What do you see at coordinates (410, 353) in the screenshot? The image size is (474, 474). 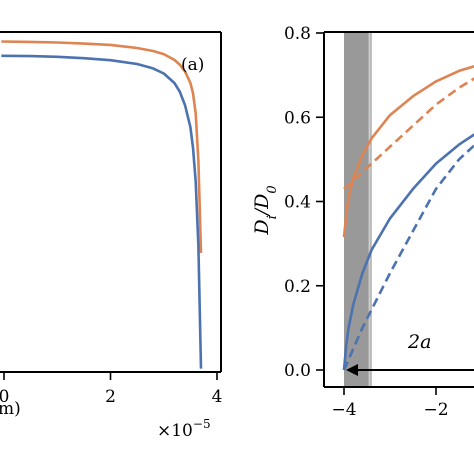 I see `panel-b-annotation-group: 2a` at bounding box center [410, 353].